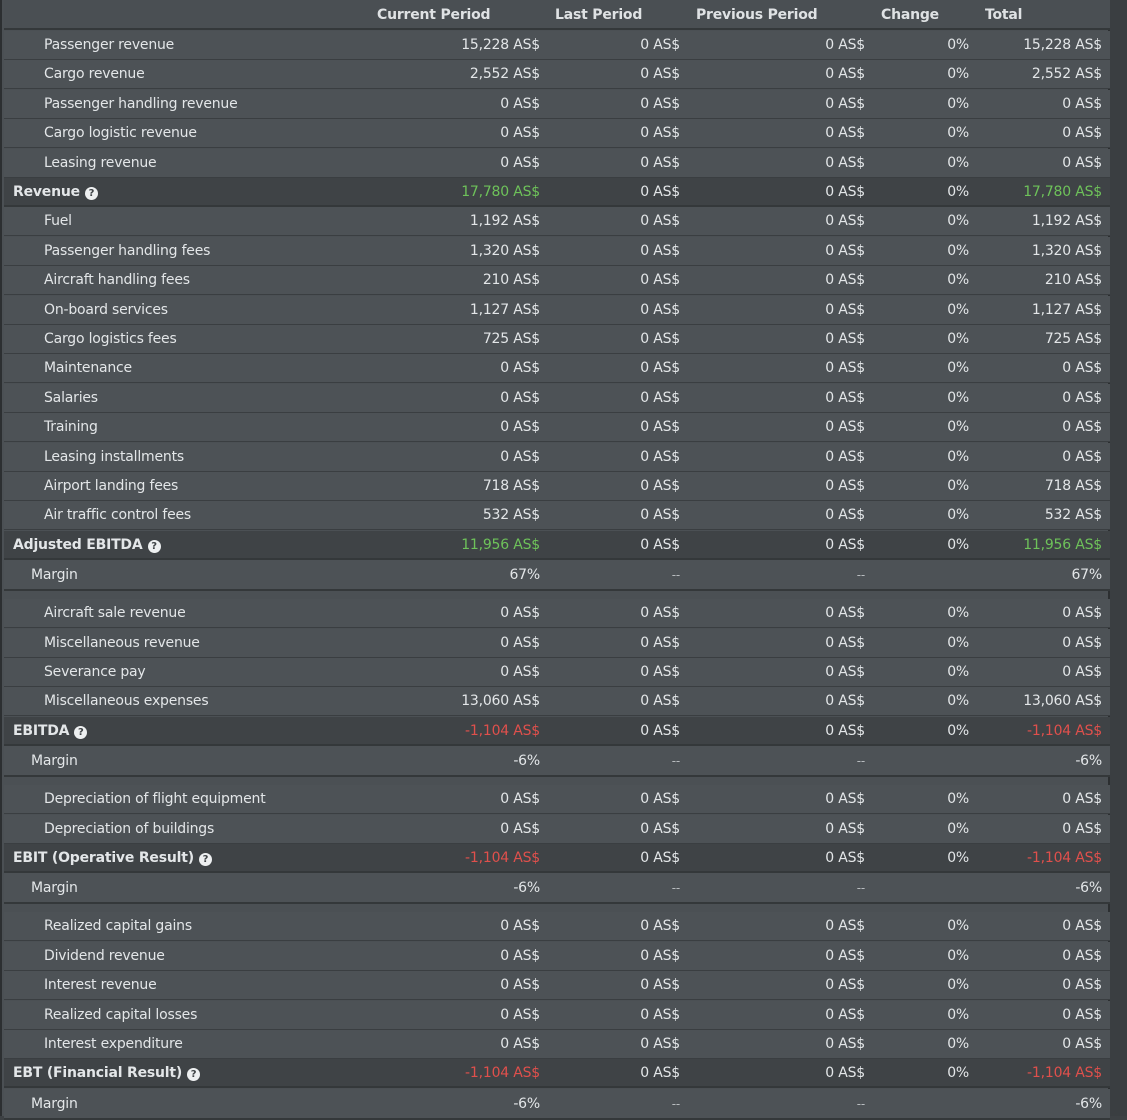 The height and width of the screenshot is (1120, 1127). What do you see at coordinates (504, 310) in the screenshot?
I see `current-period-value: 1,127 AS$` at bounding box center [504, 310].